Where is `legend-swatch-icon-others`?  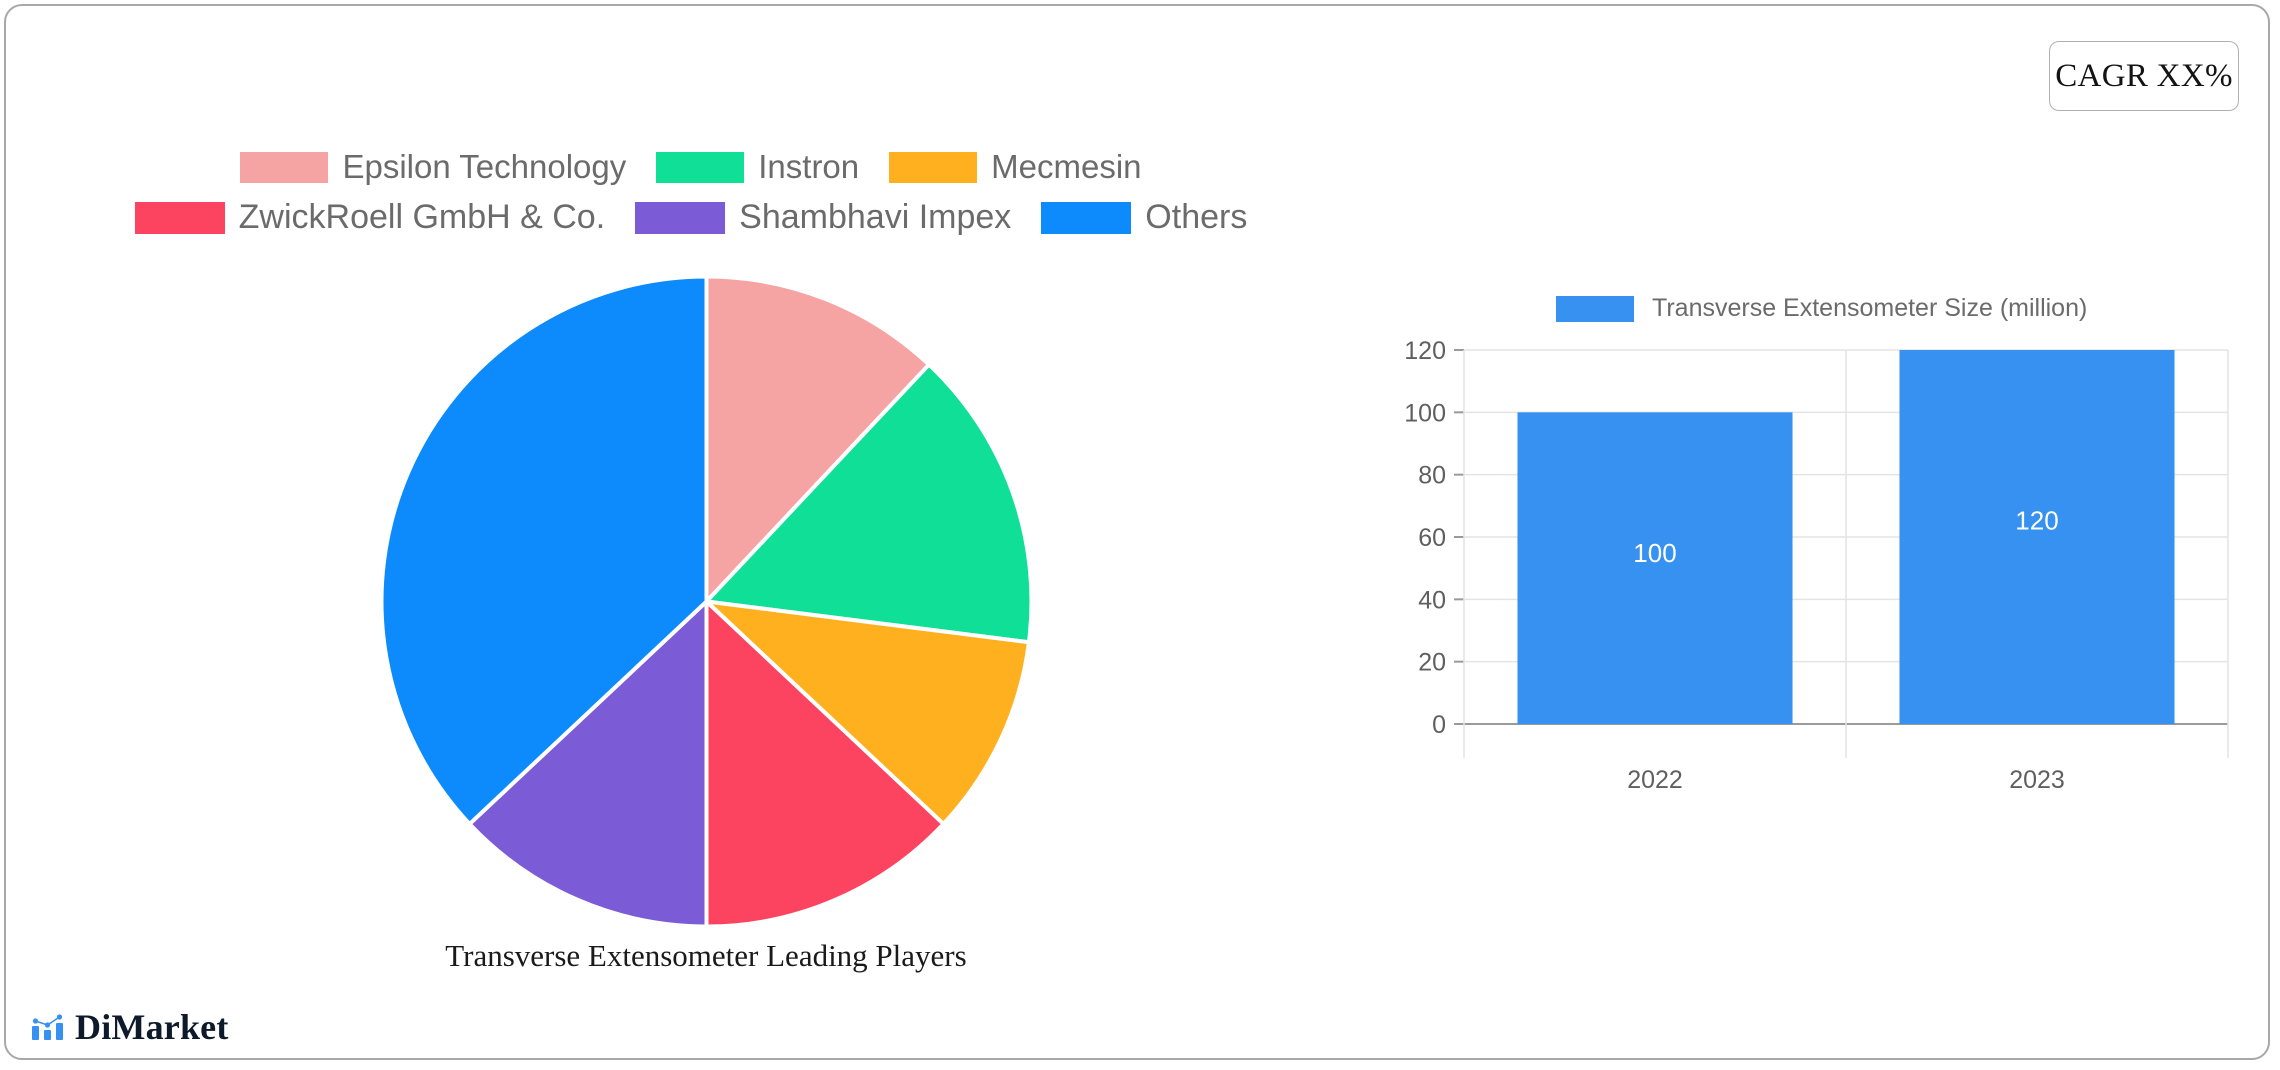 legend-swatch-icon-others is located at coordinates (1086, 217).